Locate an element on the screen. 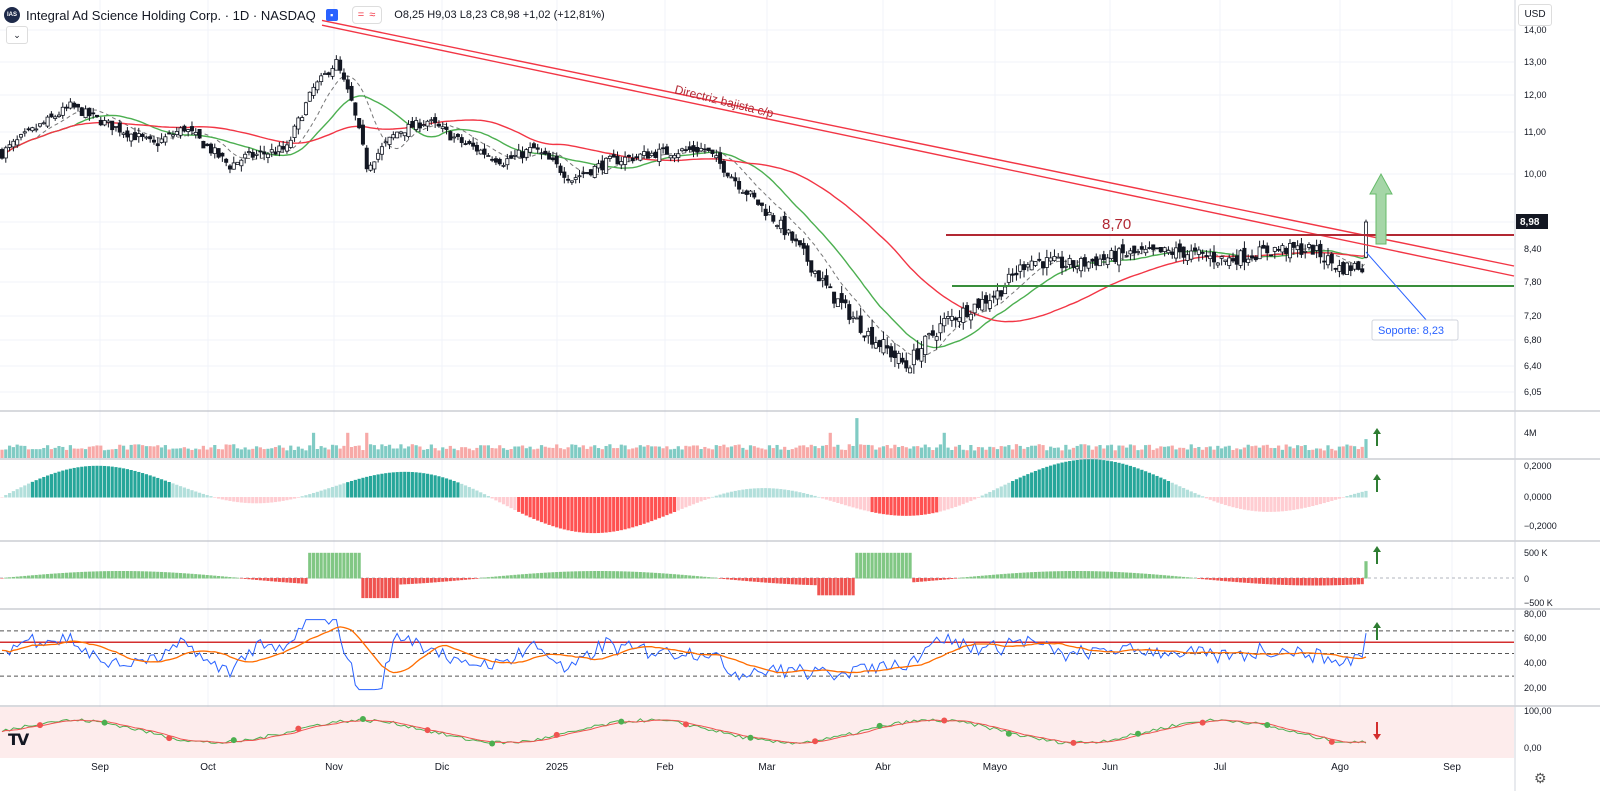 Image resolution: width=1600 pixels, height=791 pixels. rsi-tick-label: 60,00 is located at coordinates (1535, 638).